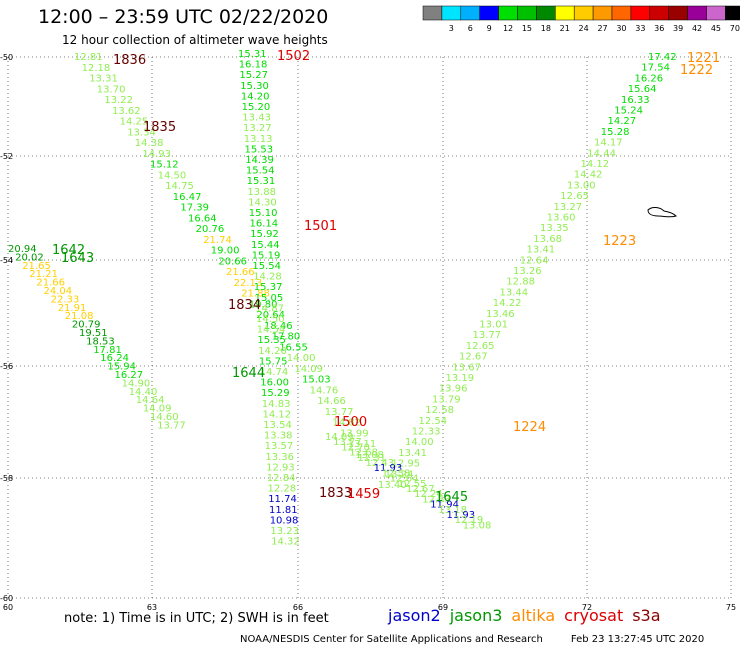  What do you see at coordinates (114, 358) in the screenshot?
I see `swh-value: 16.24` at bounding box center [114, 358].